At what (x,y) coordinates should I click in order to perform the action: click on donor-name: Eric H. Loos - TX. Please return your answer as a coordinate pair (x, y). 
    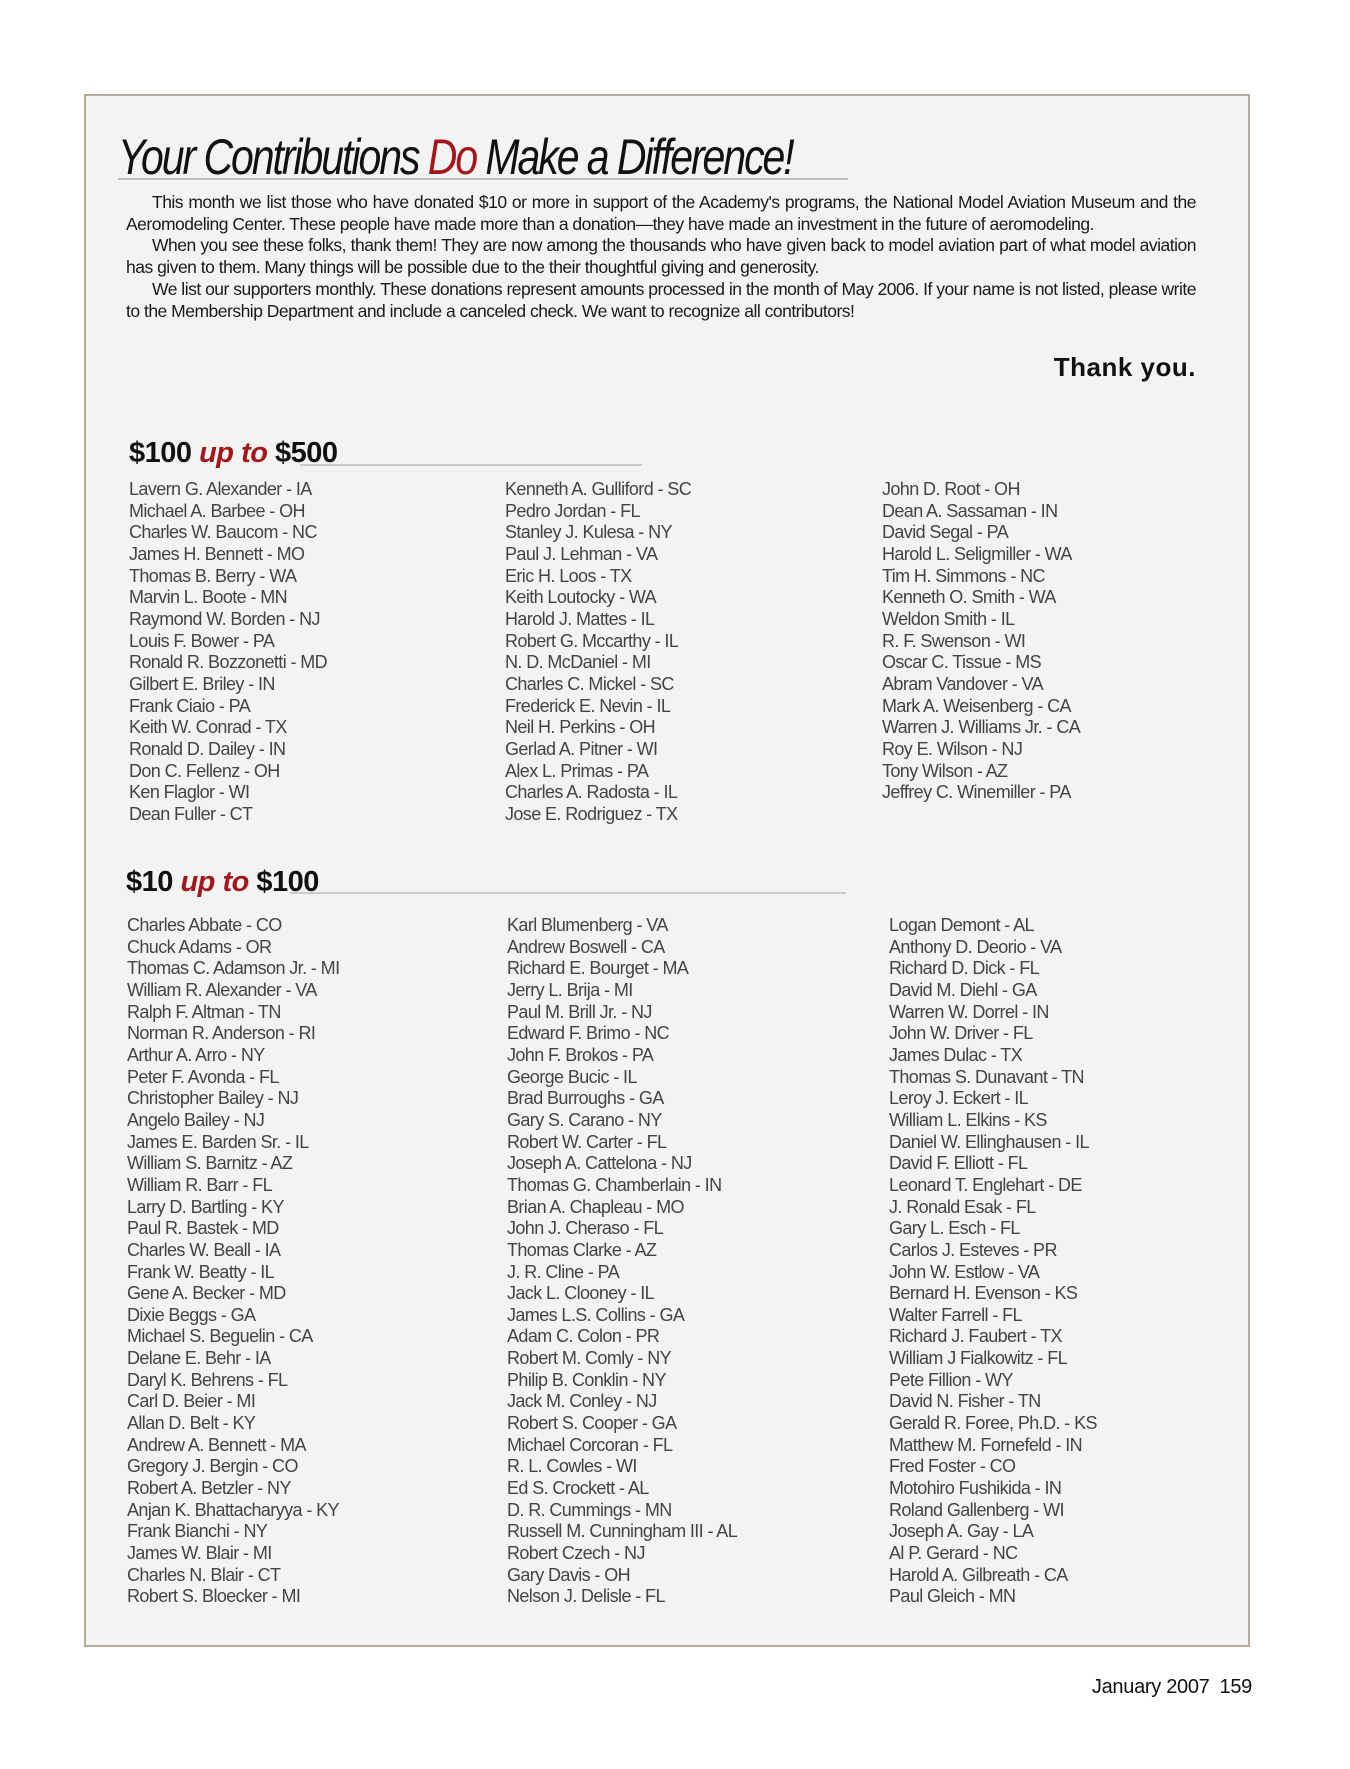
    Looking at the image, I should click on (568, 575).